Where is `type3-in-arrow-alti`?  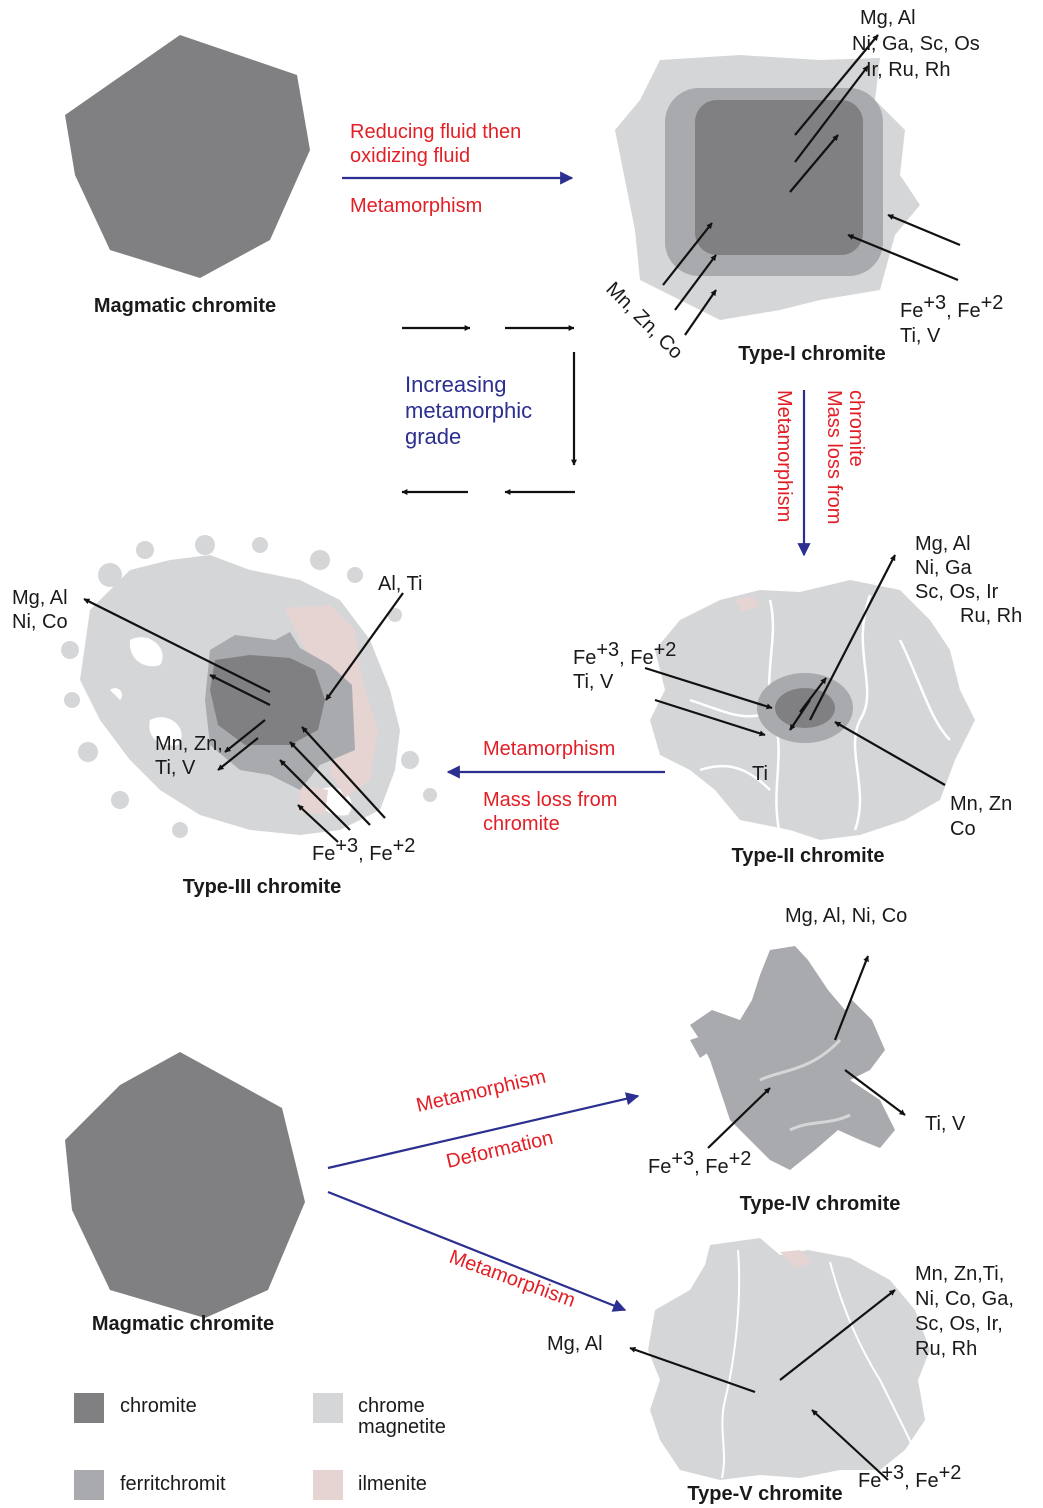 type3-in-arrow-alti is located at coordinates (364, 646).